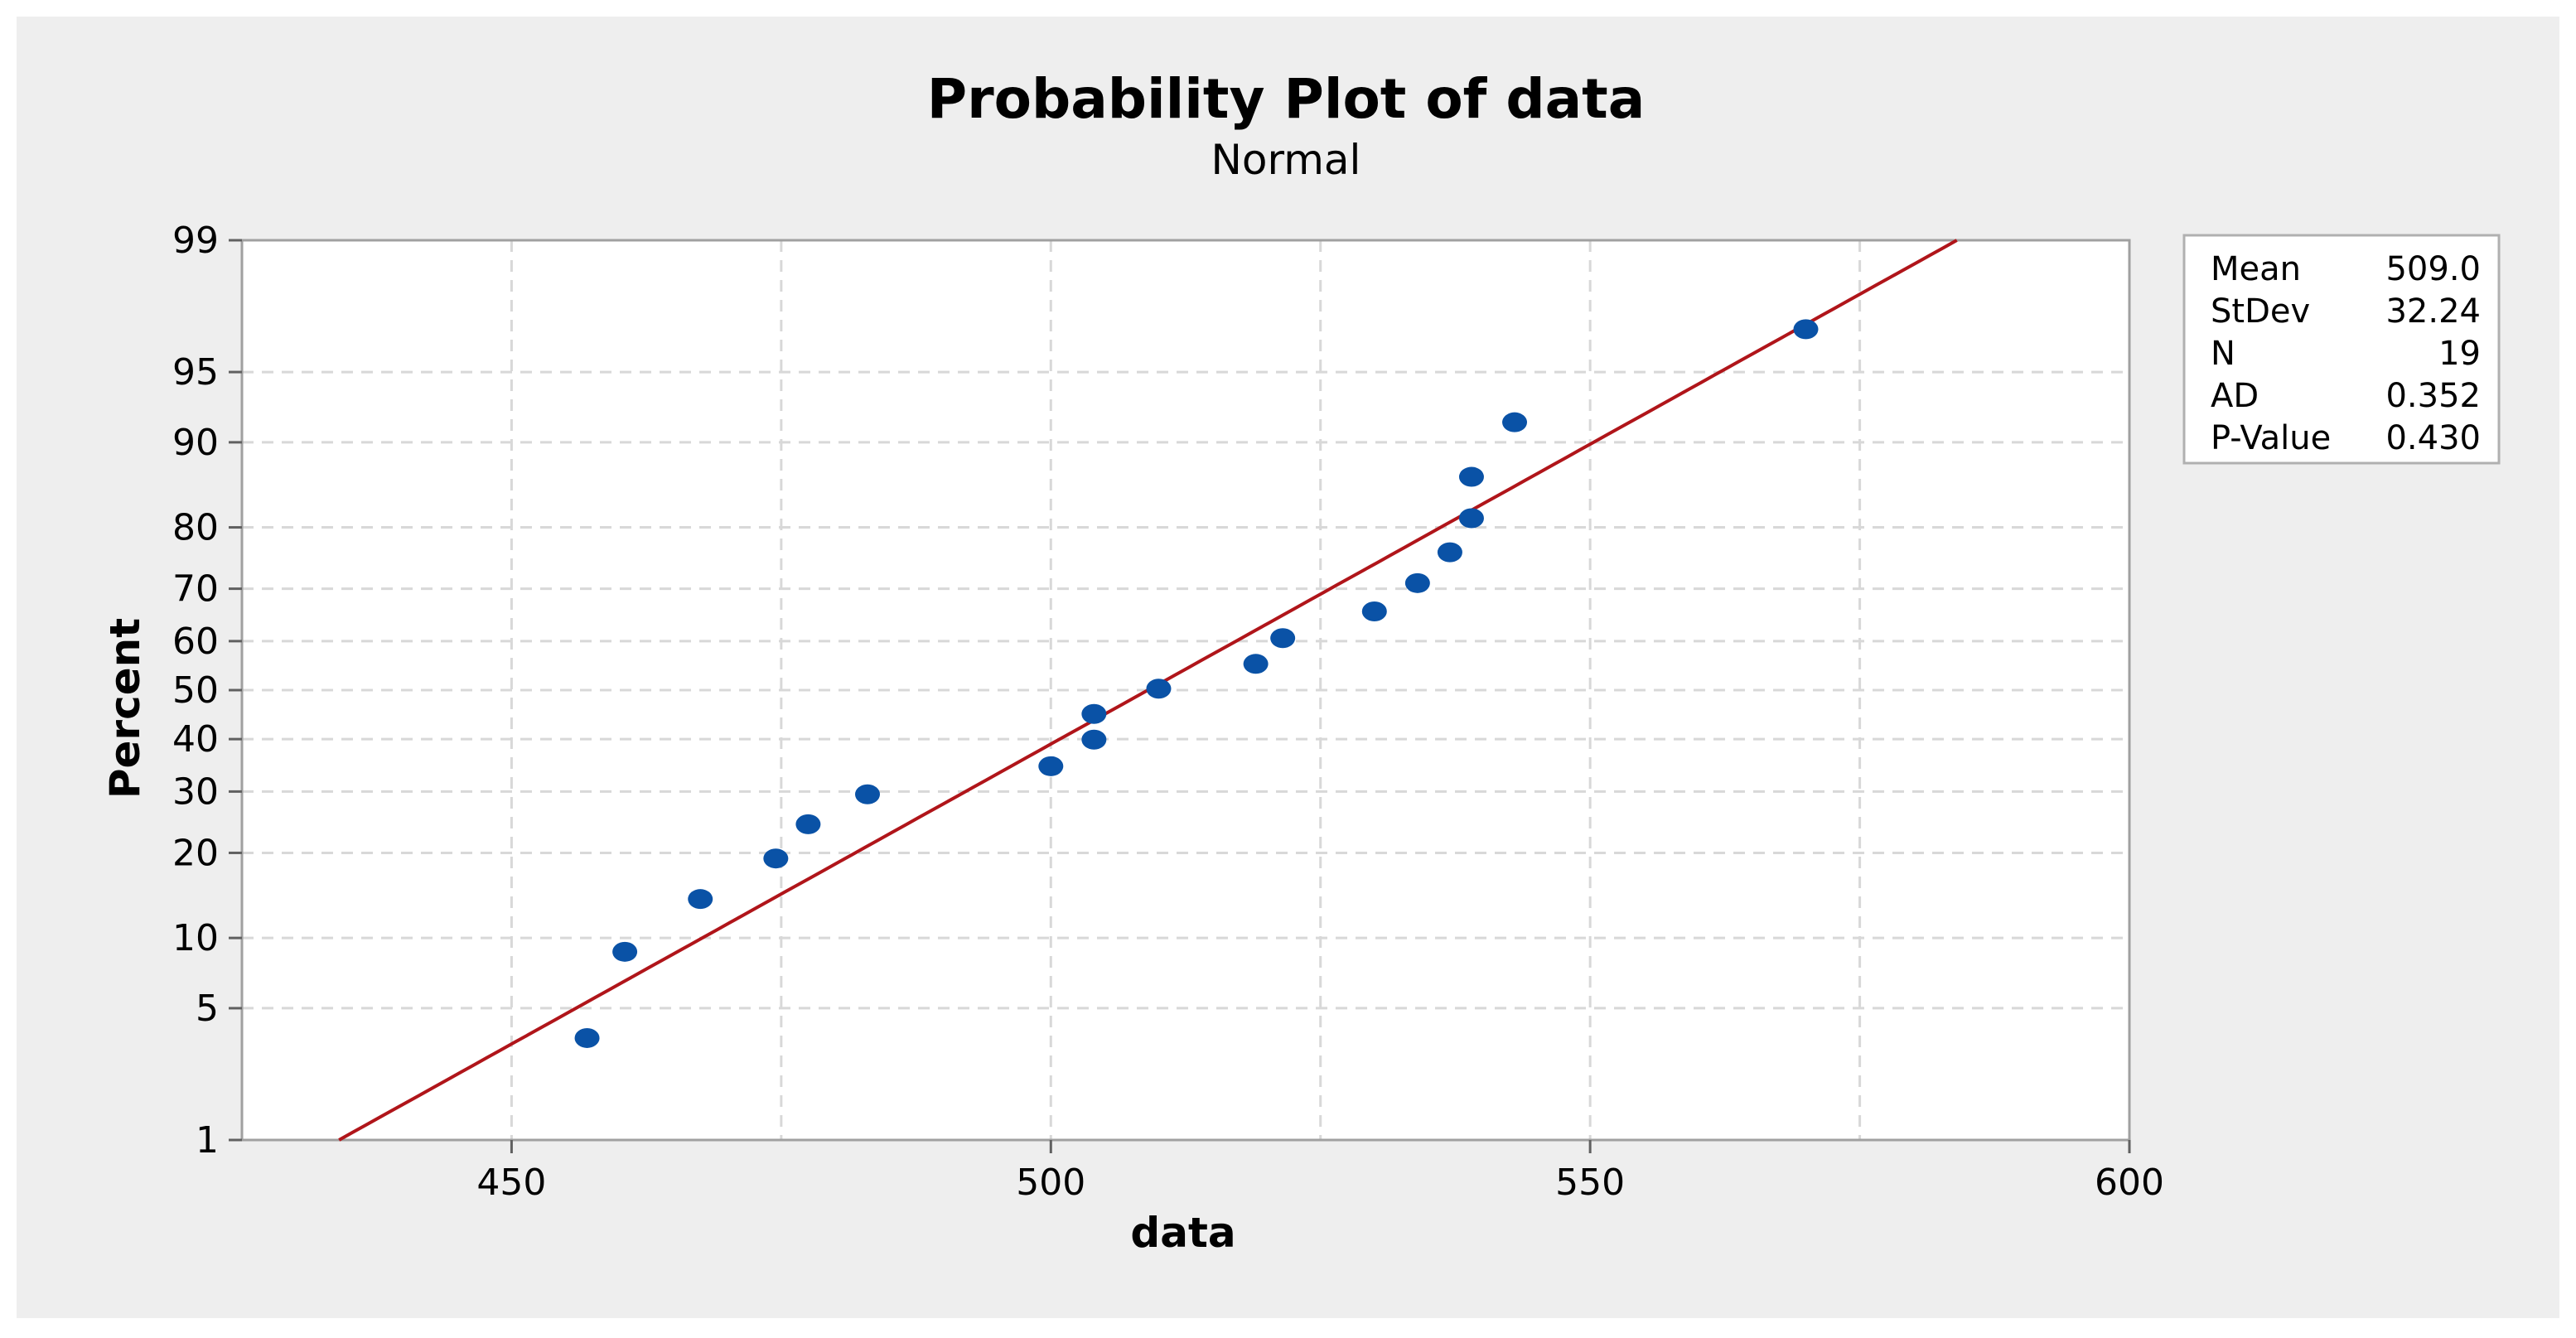  Describe the element at coordinates (2256, 269) in the screenshot. I see `stats-label: Mean` at that location.